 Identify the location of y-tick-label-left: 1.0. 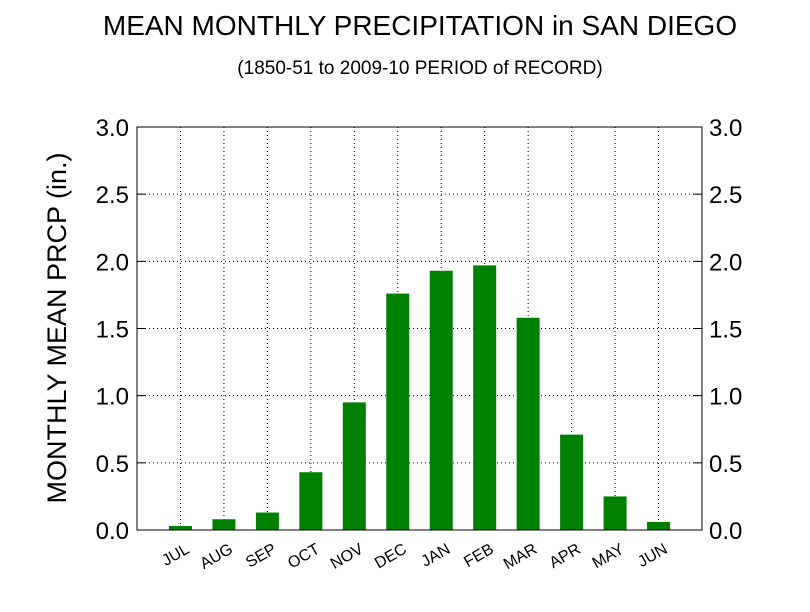
(112, 397).